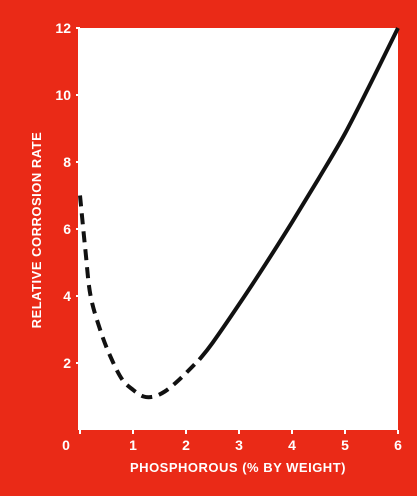 The image size is (417, 496). I want to click on x-tick-label: 4, so click(292, 445).